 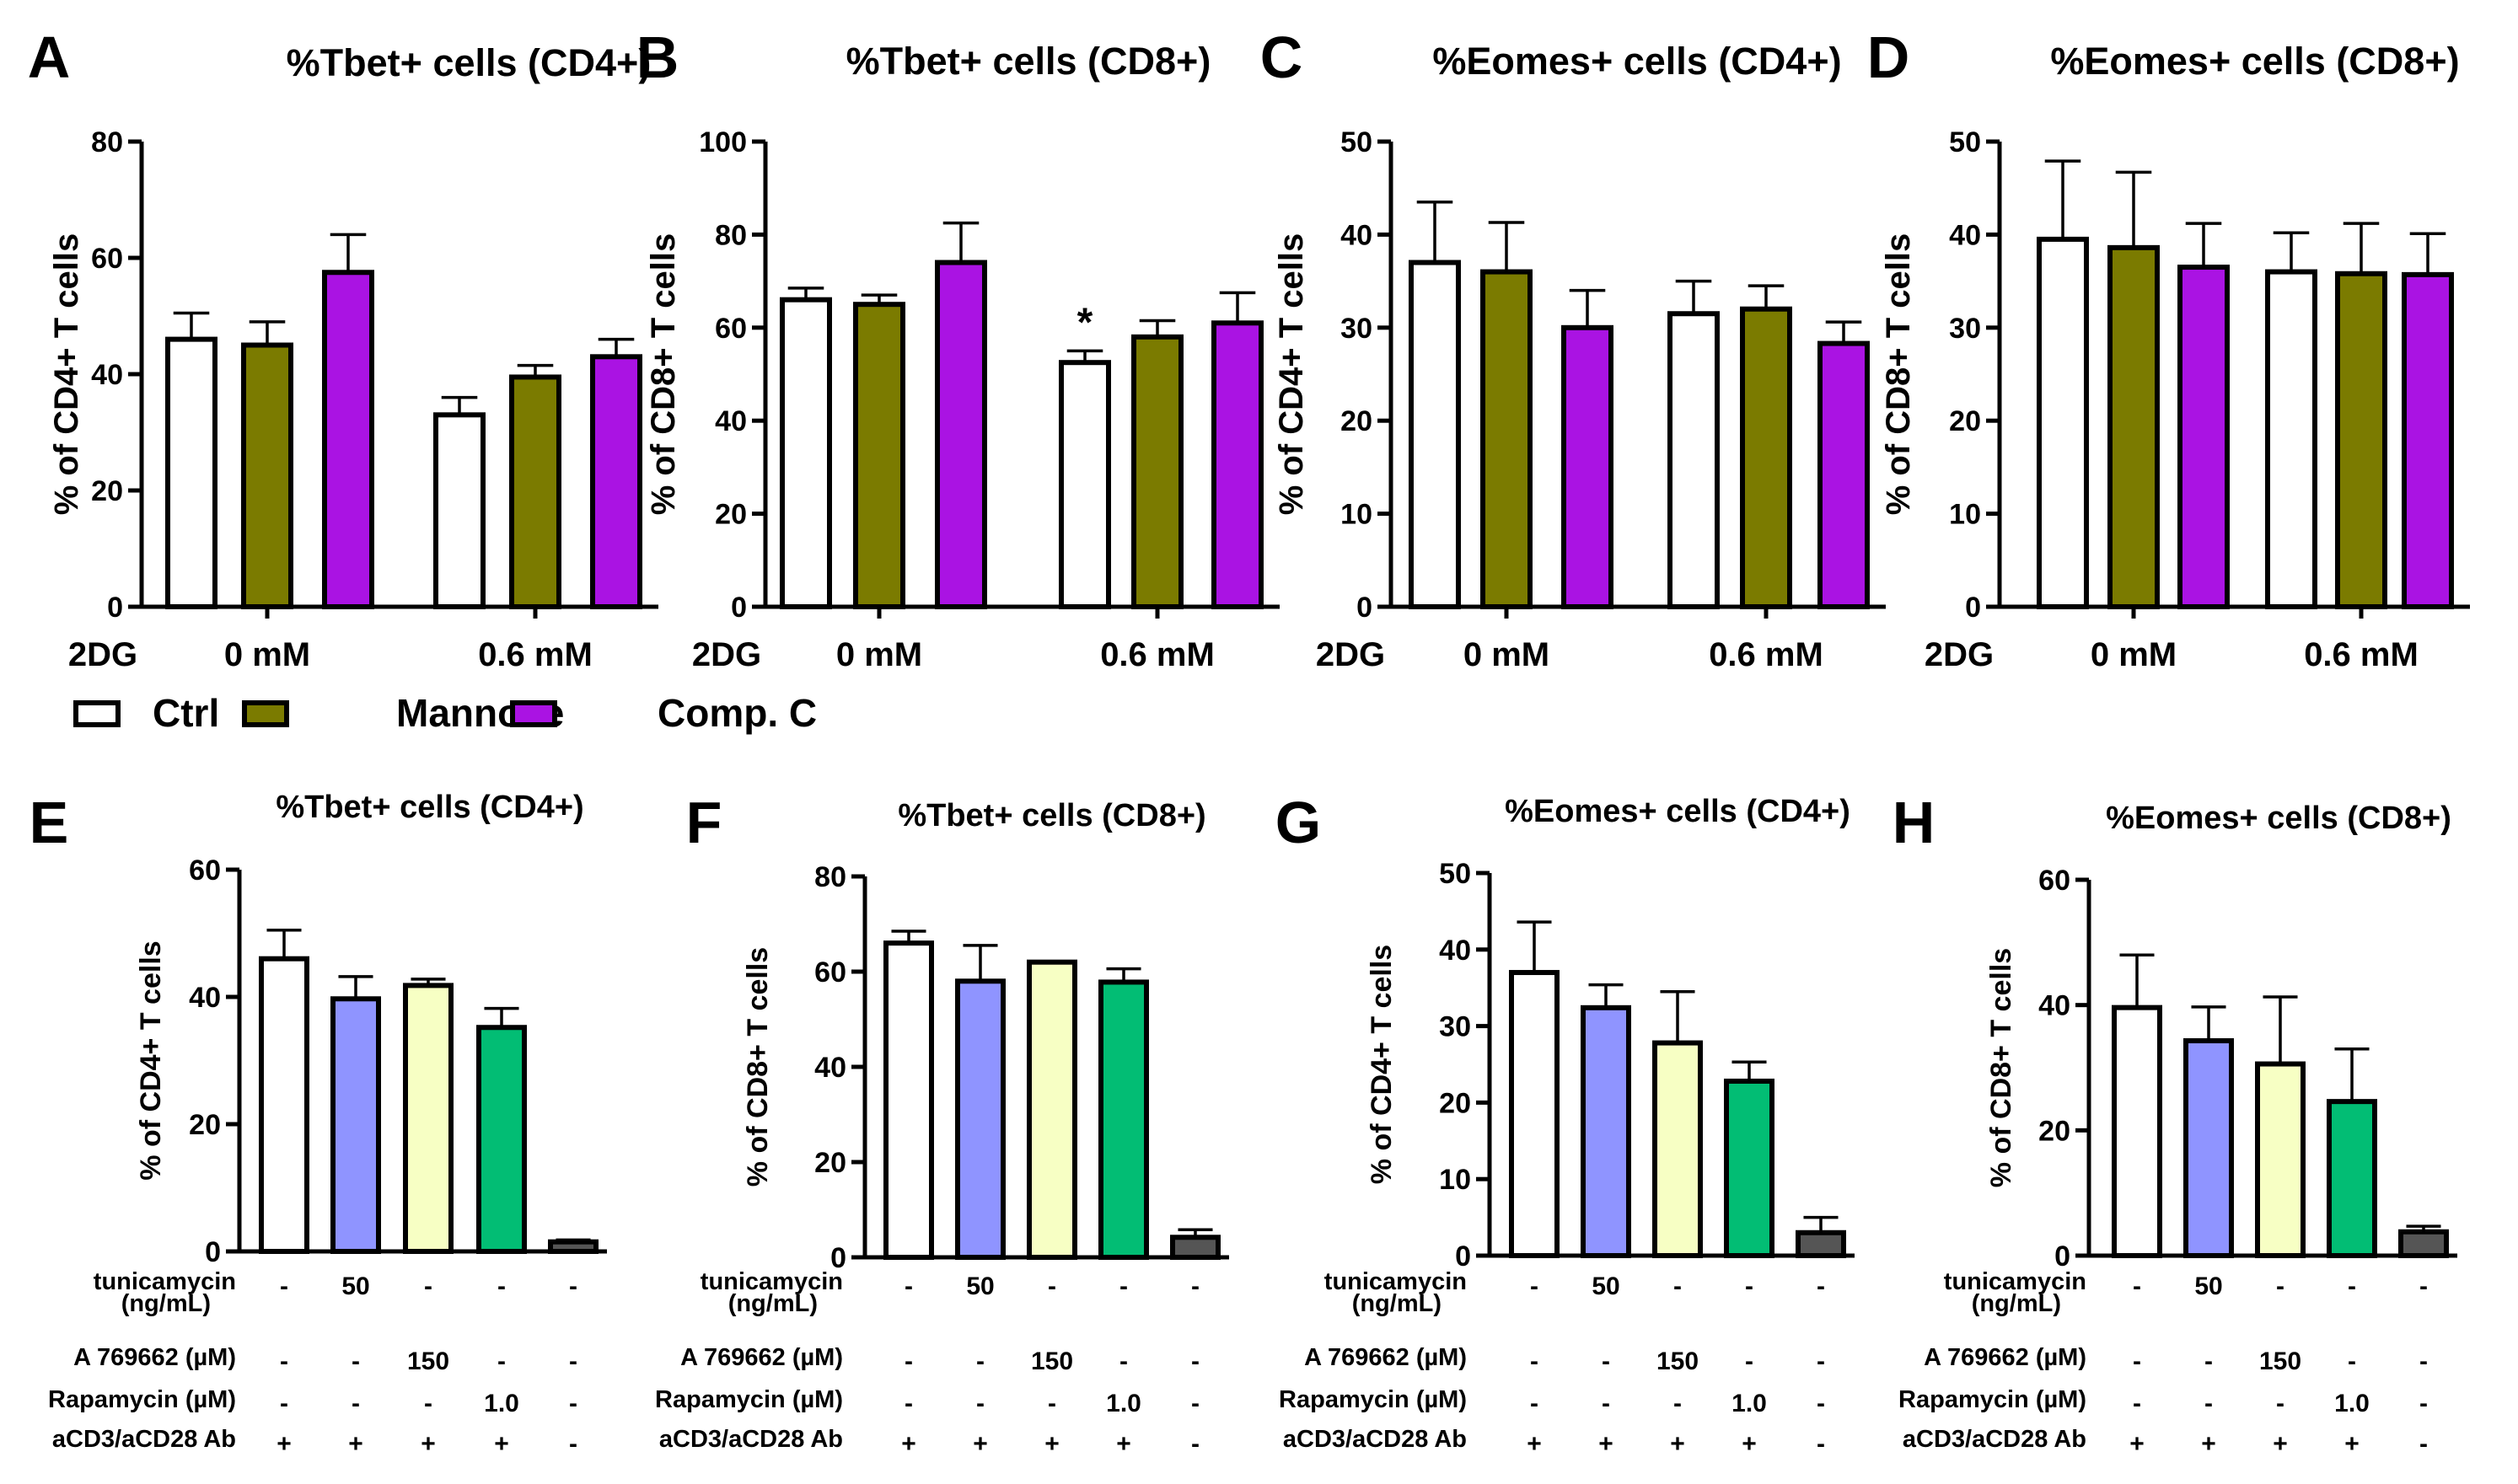 I want to click on treatment-value: 1.0, so click(x=2352, y=1404).